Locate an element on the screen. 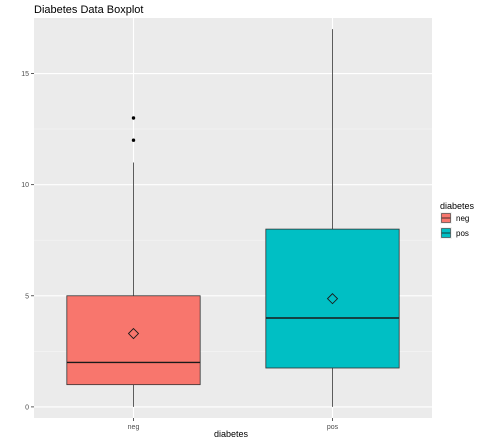  legend: diabetes neg pos is located at coordinates (457, 220).